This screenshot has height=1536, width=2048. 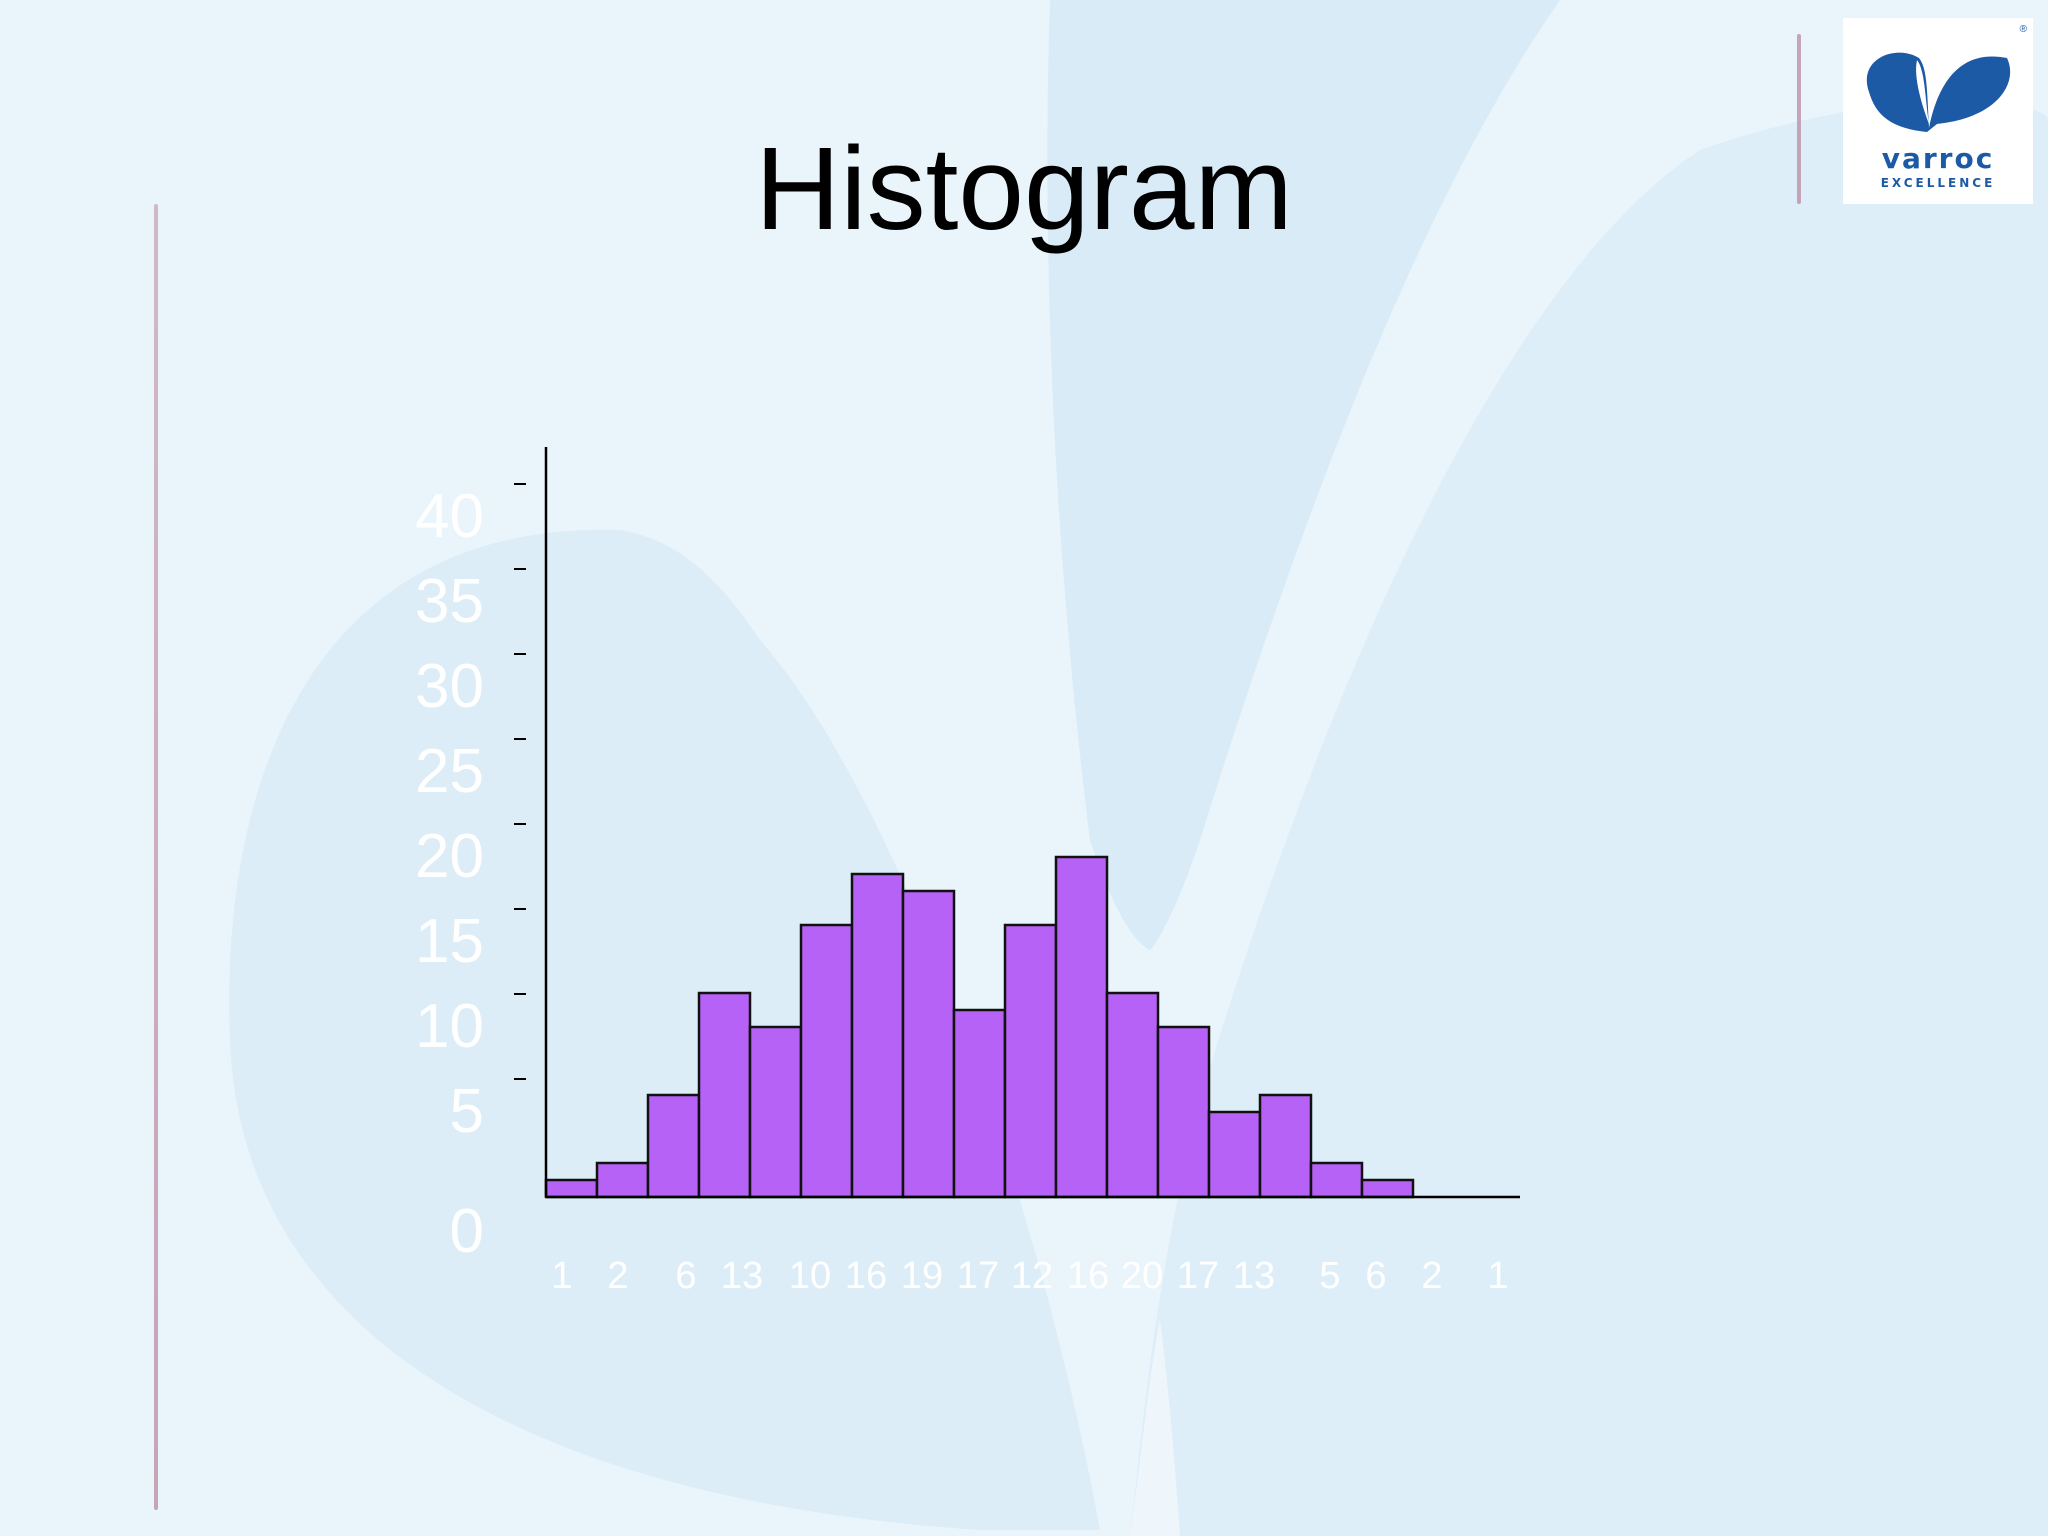 I want to click on y-tick-label: 10, so click(x=449, y=1026).